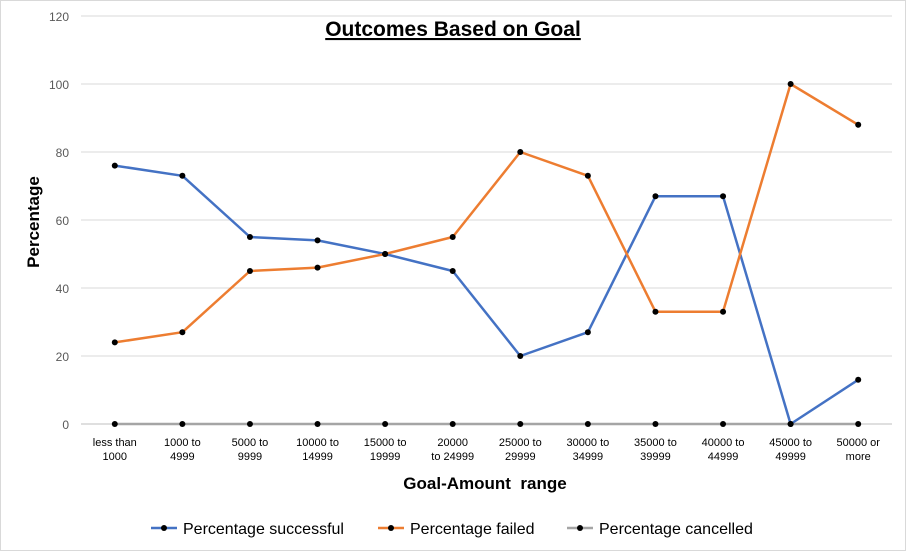 The image size is (906, 555). I want to click on x-tick-label-line: 45000 to, so click(790, 443).